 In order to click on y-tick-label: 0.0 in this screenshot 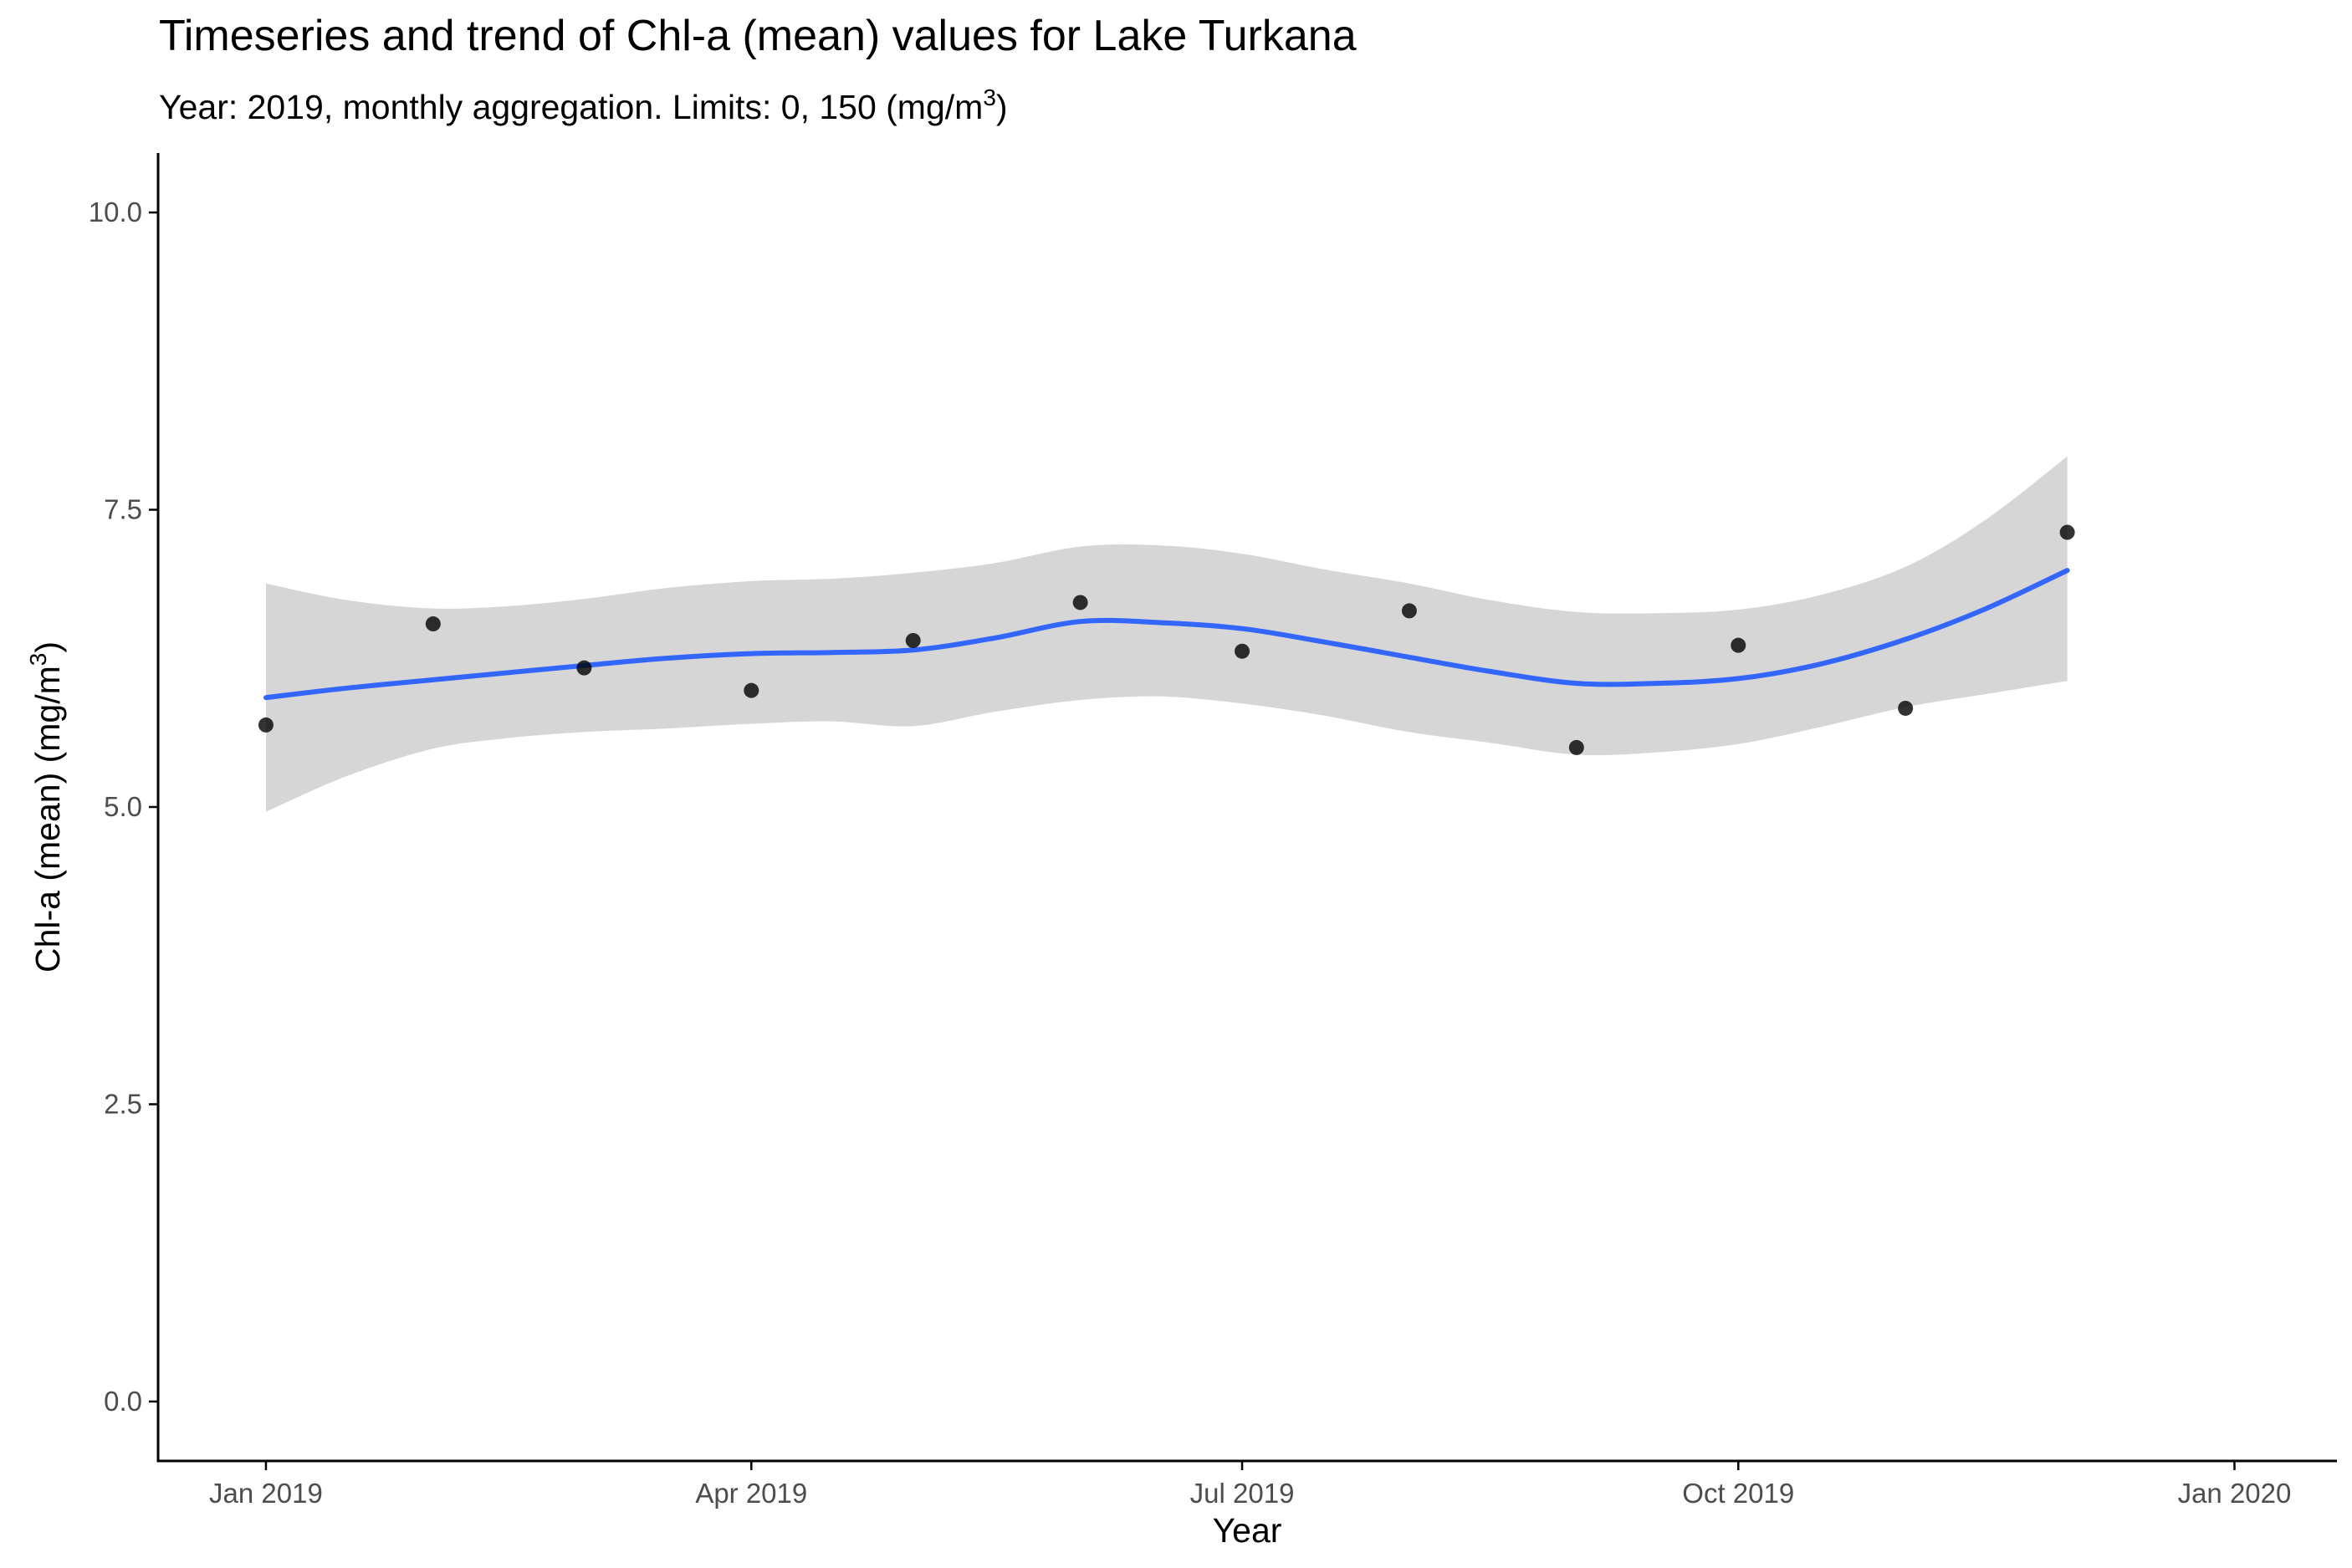, I will do `click(123, 1401)`.